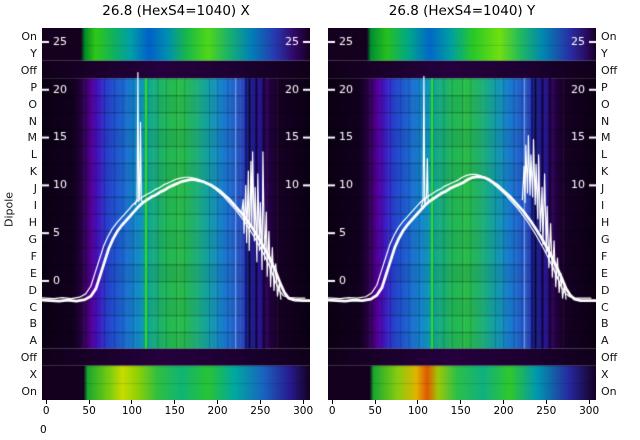 This screenshot has height=440, width=640. What do you see at coordinates (609, 358) in the screenshot?
I see `row-label-right-19-off: Off` at bounding box center [609, 358].